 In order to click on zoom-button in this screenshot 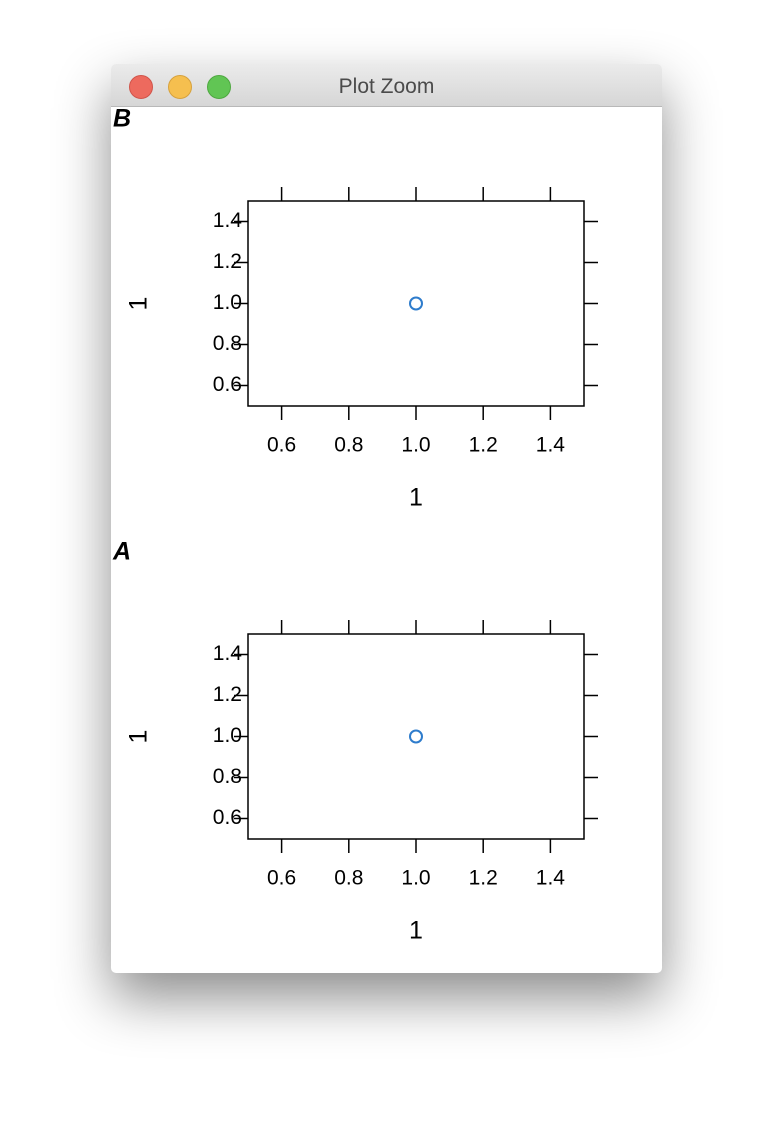, I will do `click(219, 87)`.